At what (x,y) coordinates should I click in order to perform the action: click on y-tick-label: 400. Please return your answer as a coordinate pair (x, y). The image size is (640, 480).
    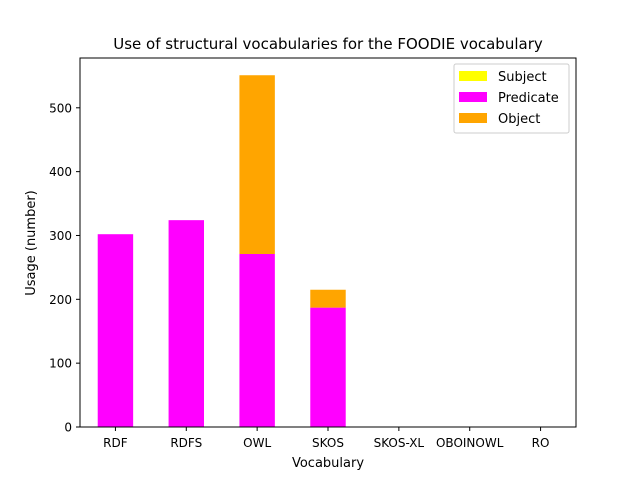
    Looking at the image, I should click on (60, 172).